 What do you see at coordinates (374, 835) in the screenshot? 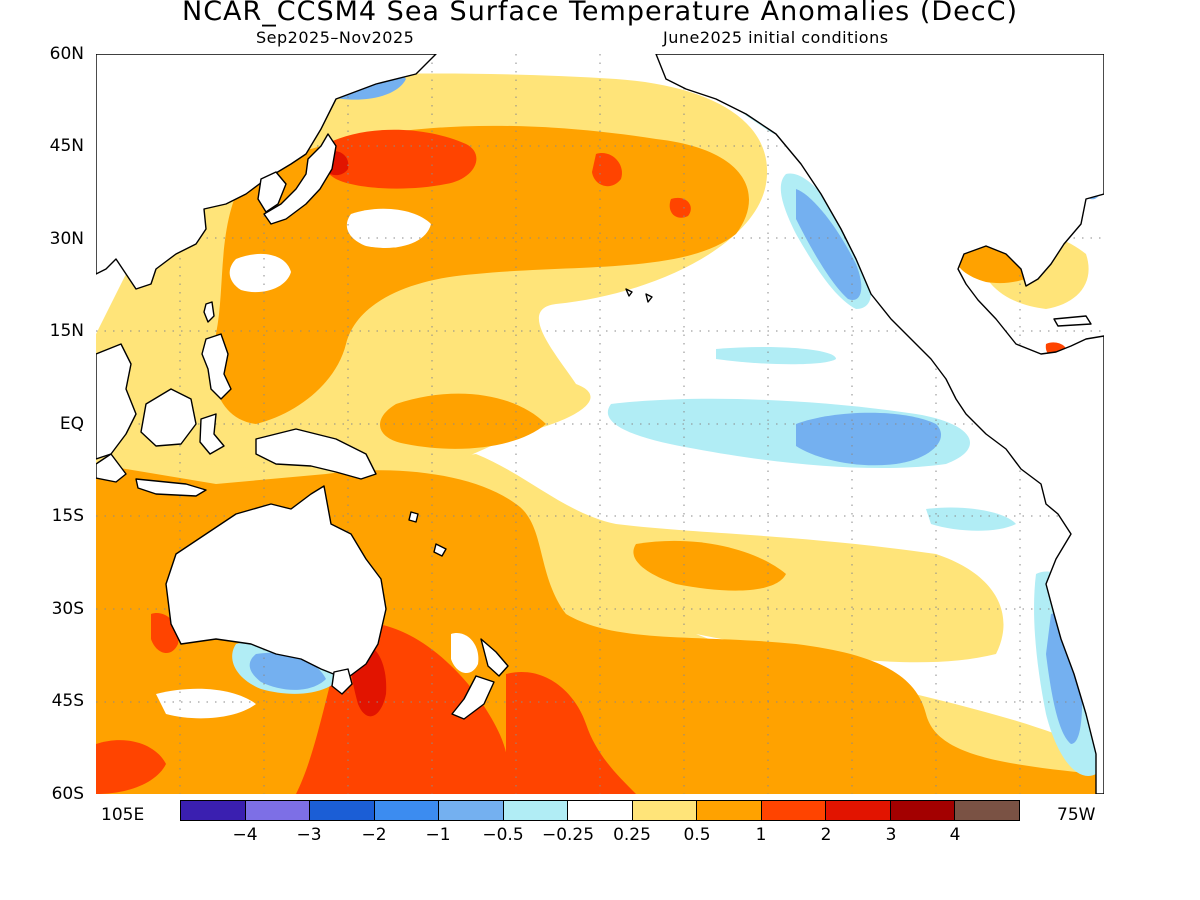
I see `colorbar-label: −2` at bounding box center [374, 835].